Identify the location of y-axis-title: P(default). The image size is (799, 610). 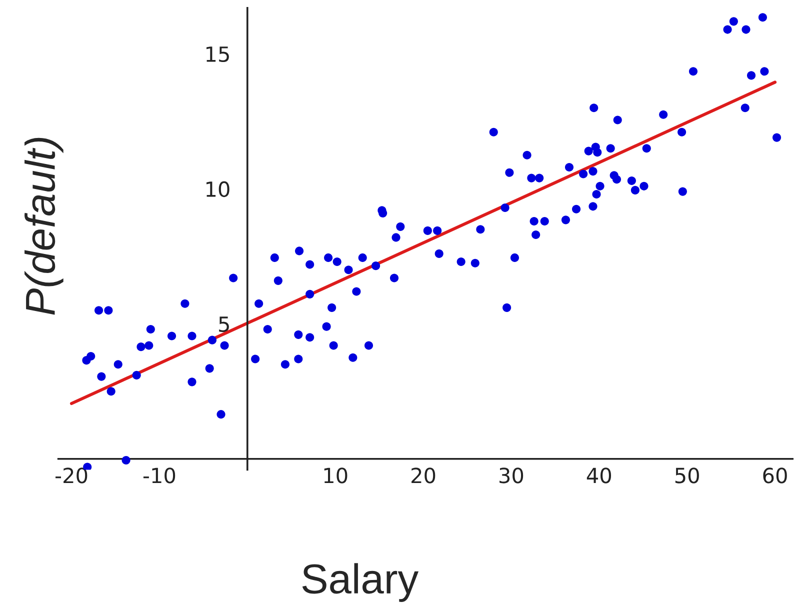
(44, 226).